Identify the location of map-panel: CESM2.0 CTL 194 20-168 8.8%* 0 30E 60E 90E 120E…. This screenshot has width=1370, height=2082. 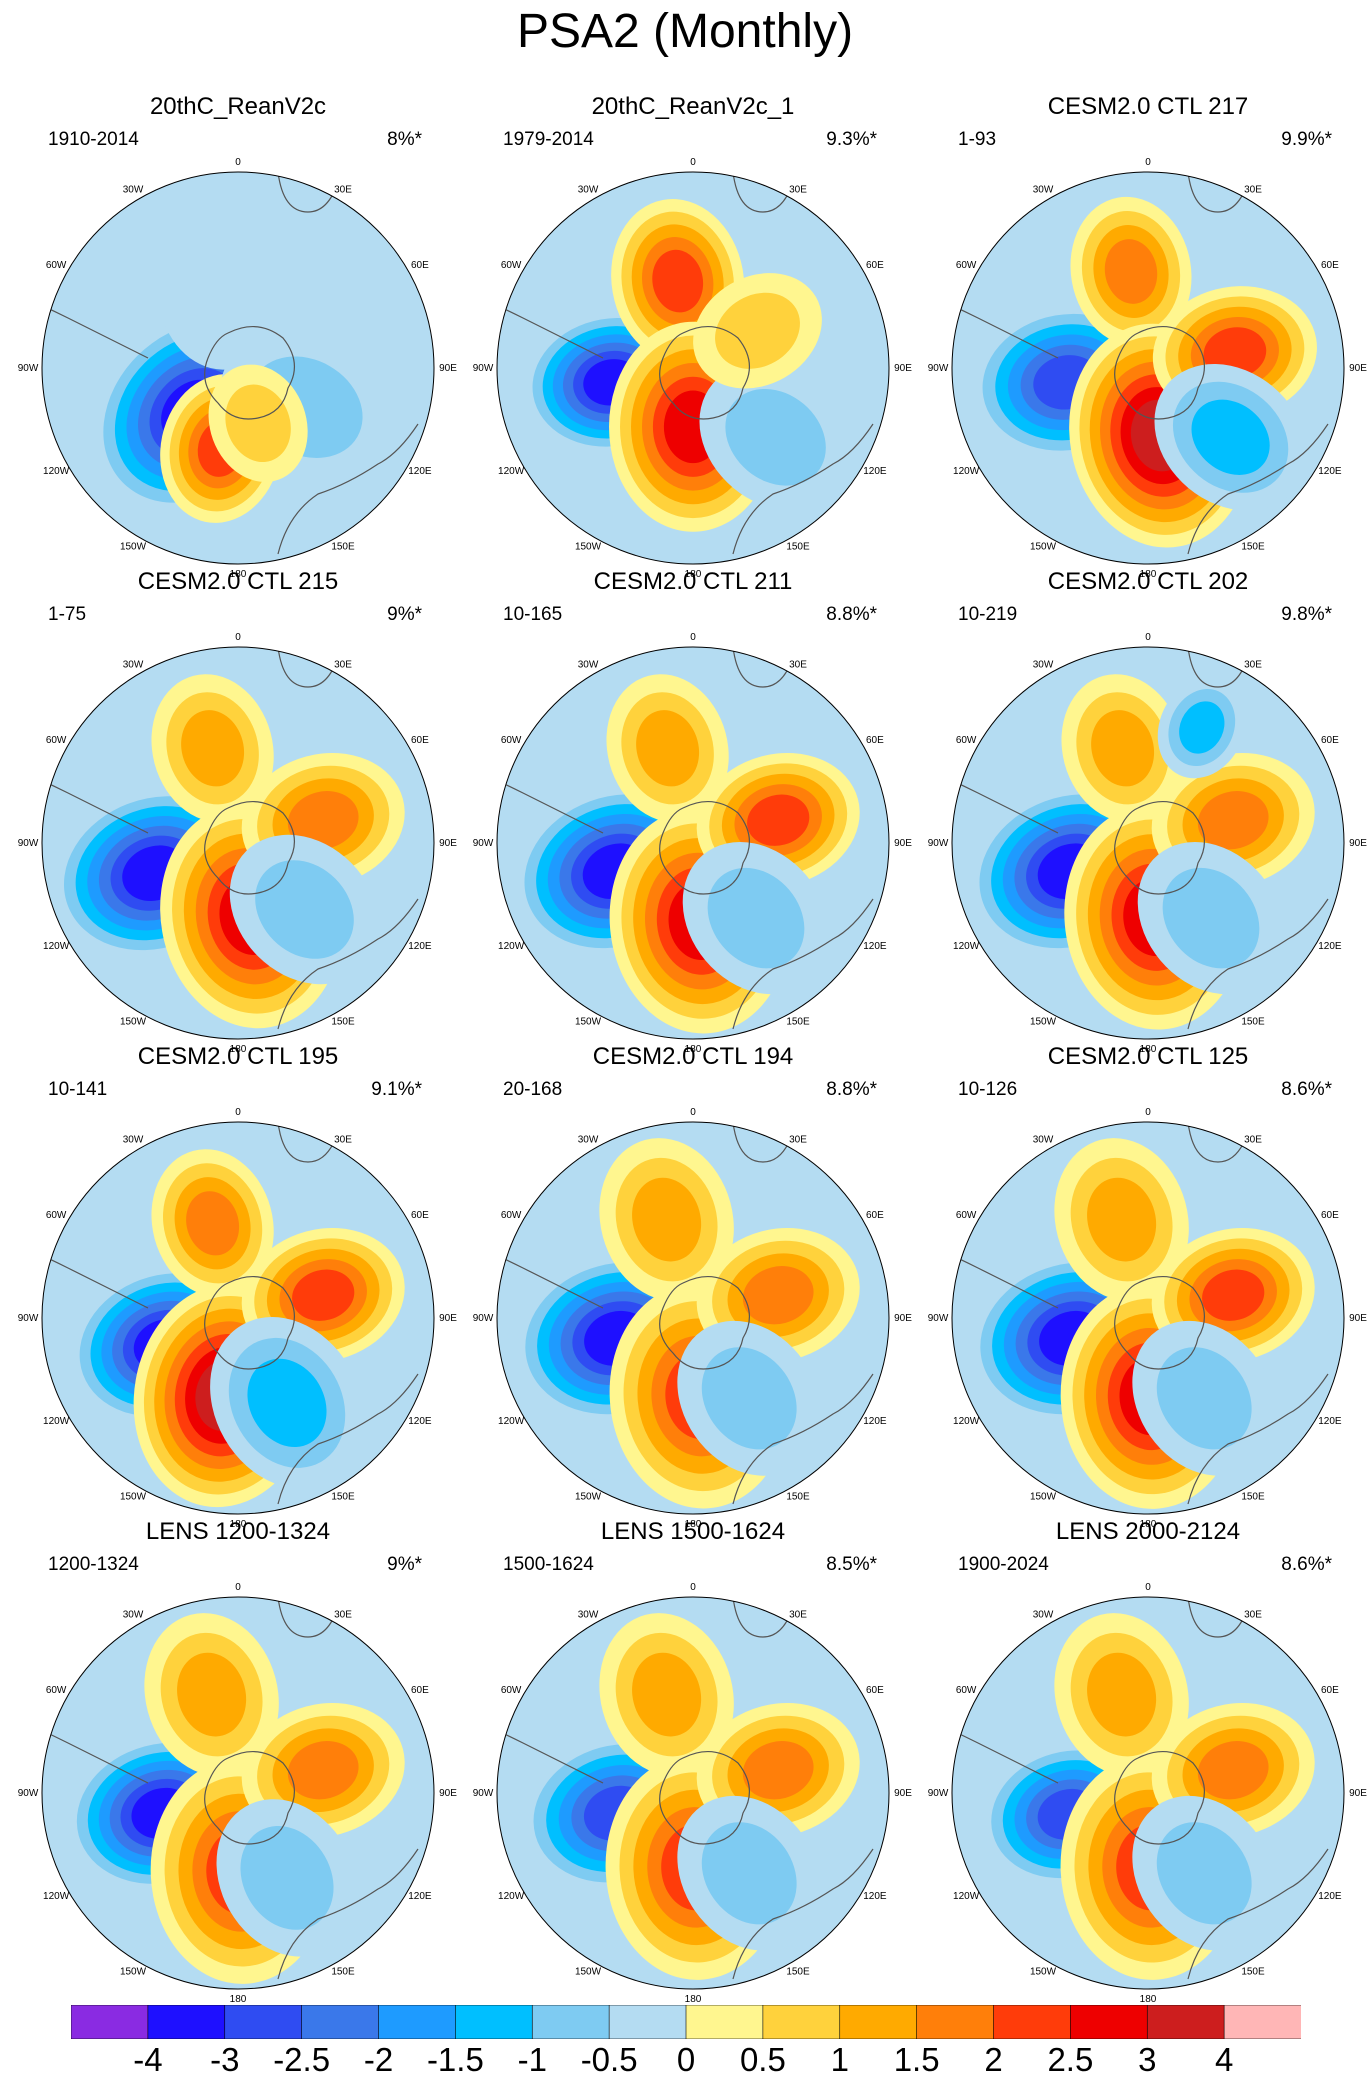
(693, 1286).